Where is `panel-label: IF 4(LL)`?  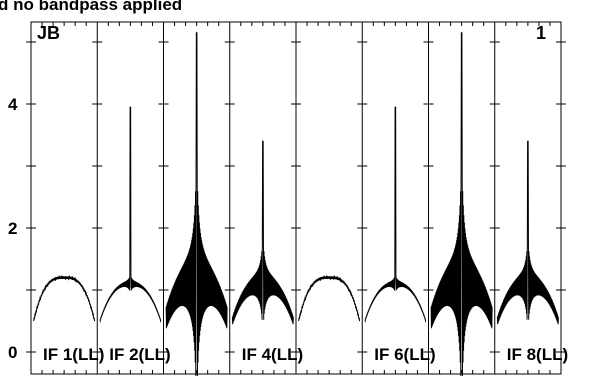 panel-label: IF 4(LL) is located at coordinates (272, 354).